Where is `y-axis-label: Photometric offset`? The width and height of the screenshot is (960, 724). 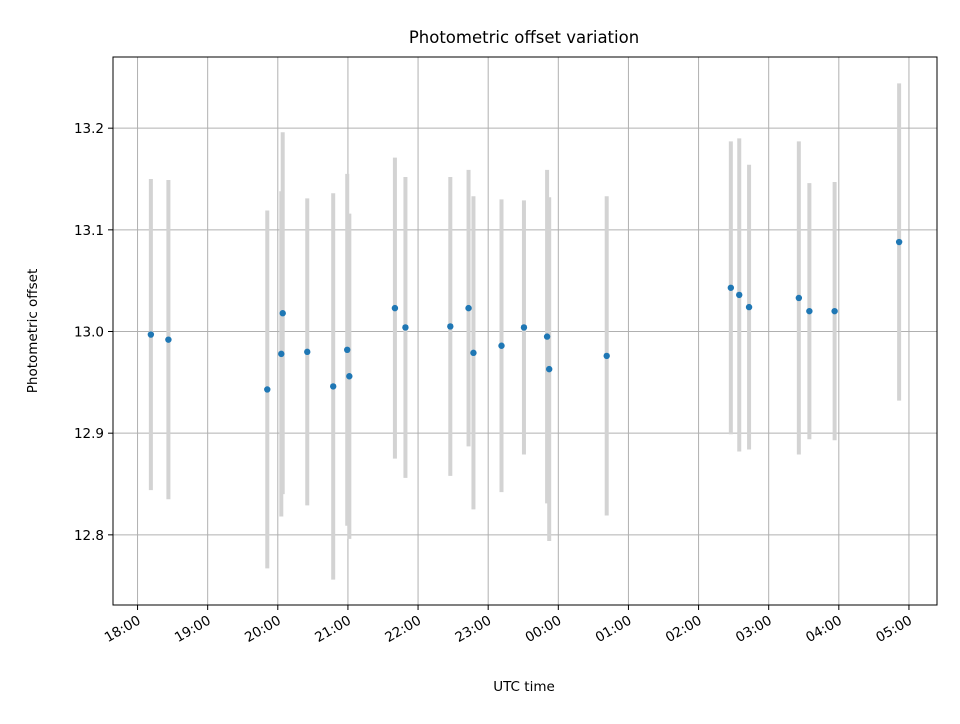
y-axis-label: Photometric offset is located at coordinates (33, 331).